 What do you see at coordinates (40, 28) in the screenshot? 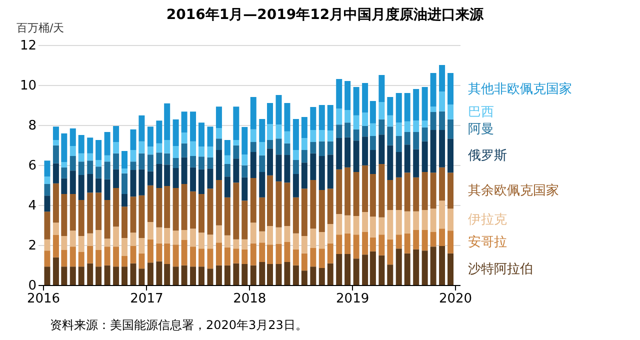
I see `y-axis-title: 百万桶/天` at bounding box center [40, 28].